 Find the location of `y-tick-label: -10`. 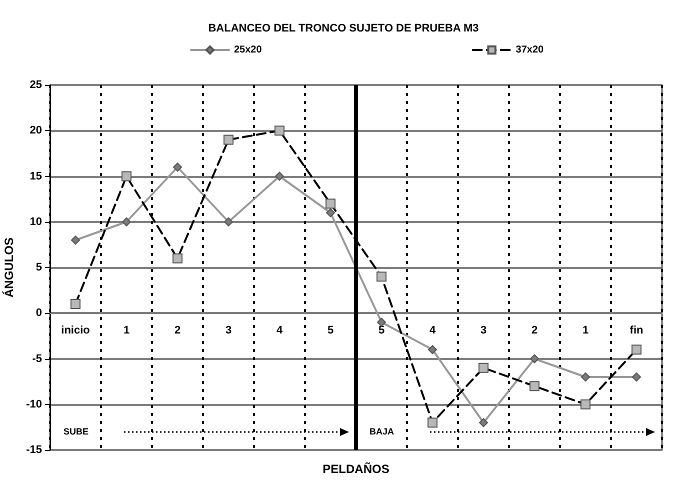

y-tick-label: -10 is located at coordinates (34, 404).